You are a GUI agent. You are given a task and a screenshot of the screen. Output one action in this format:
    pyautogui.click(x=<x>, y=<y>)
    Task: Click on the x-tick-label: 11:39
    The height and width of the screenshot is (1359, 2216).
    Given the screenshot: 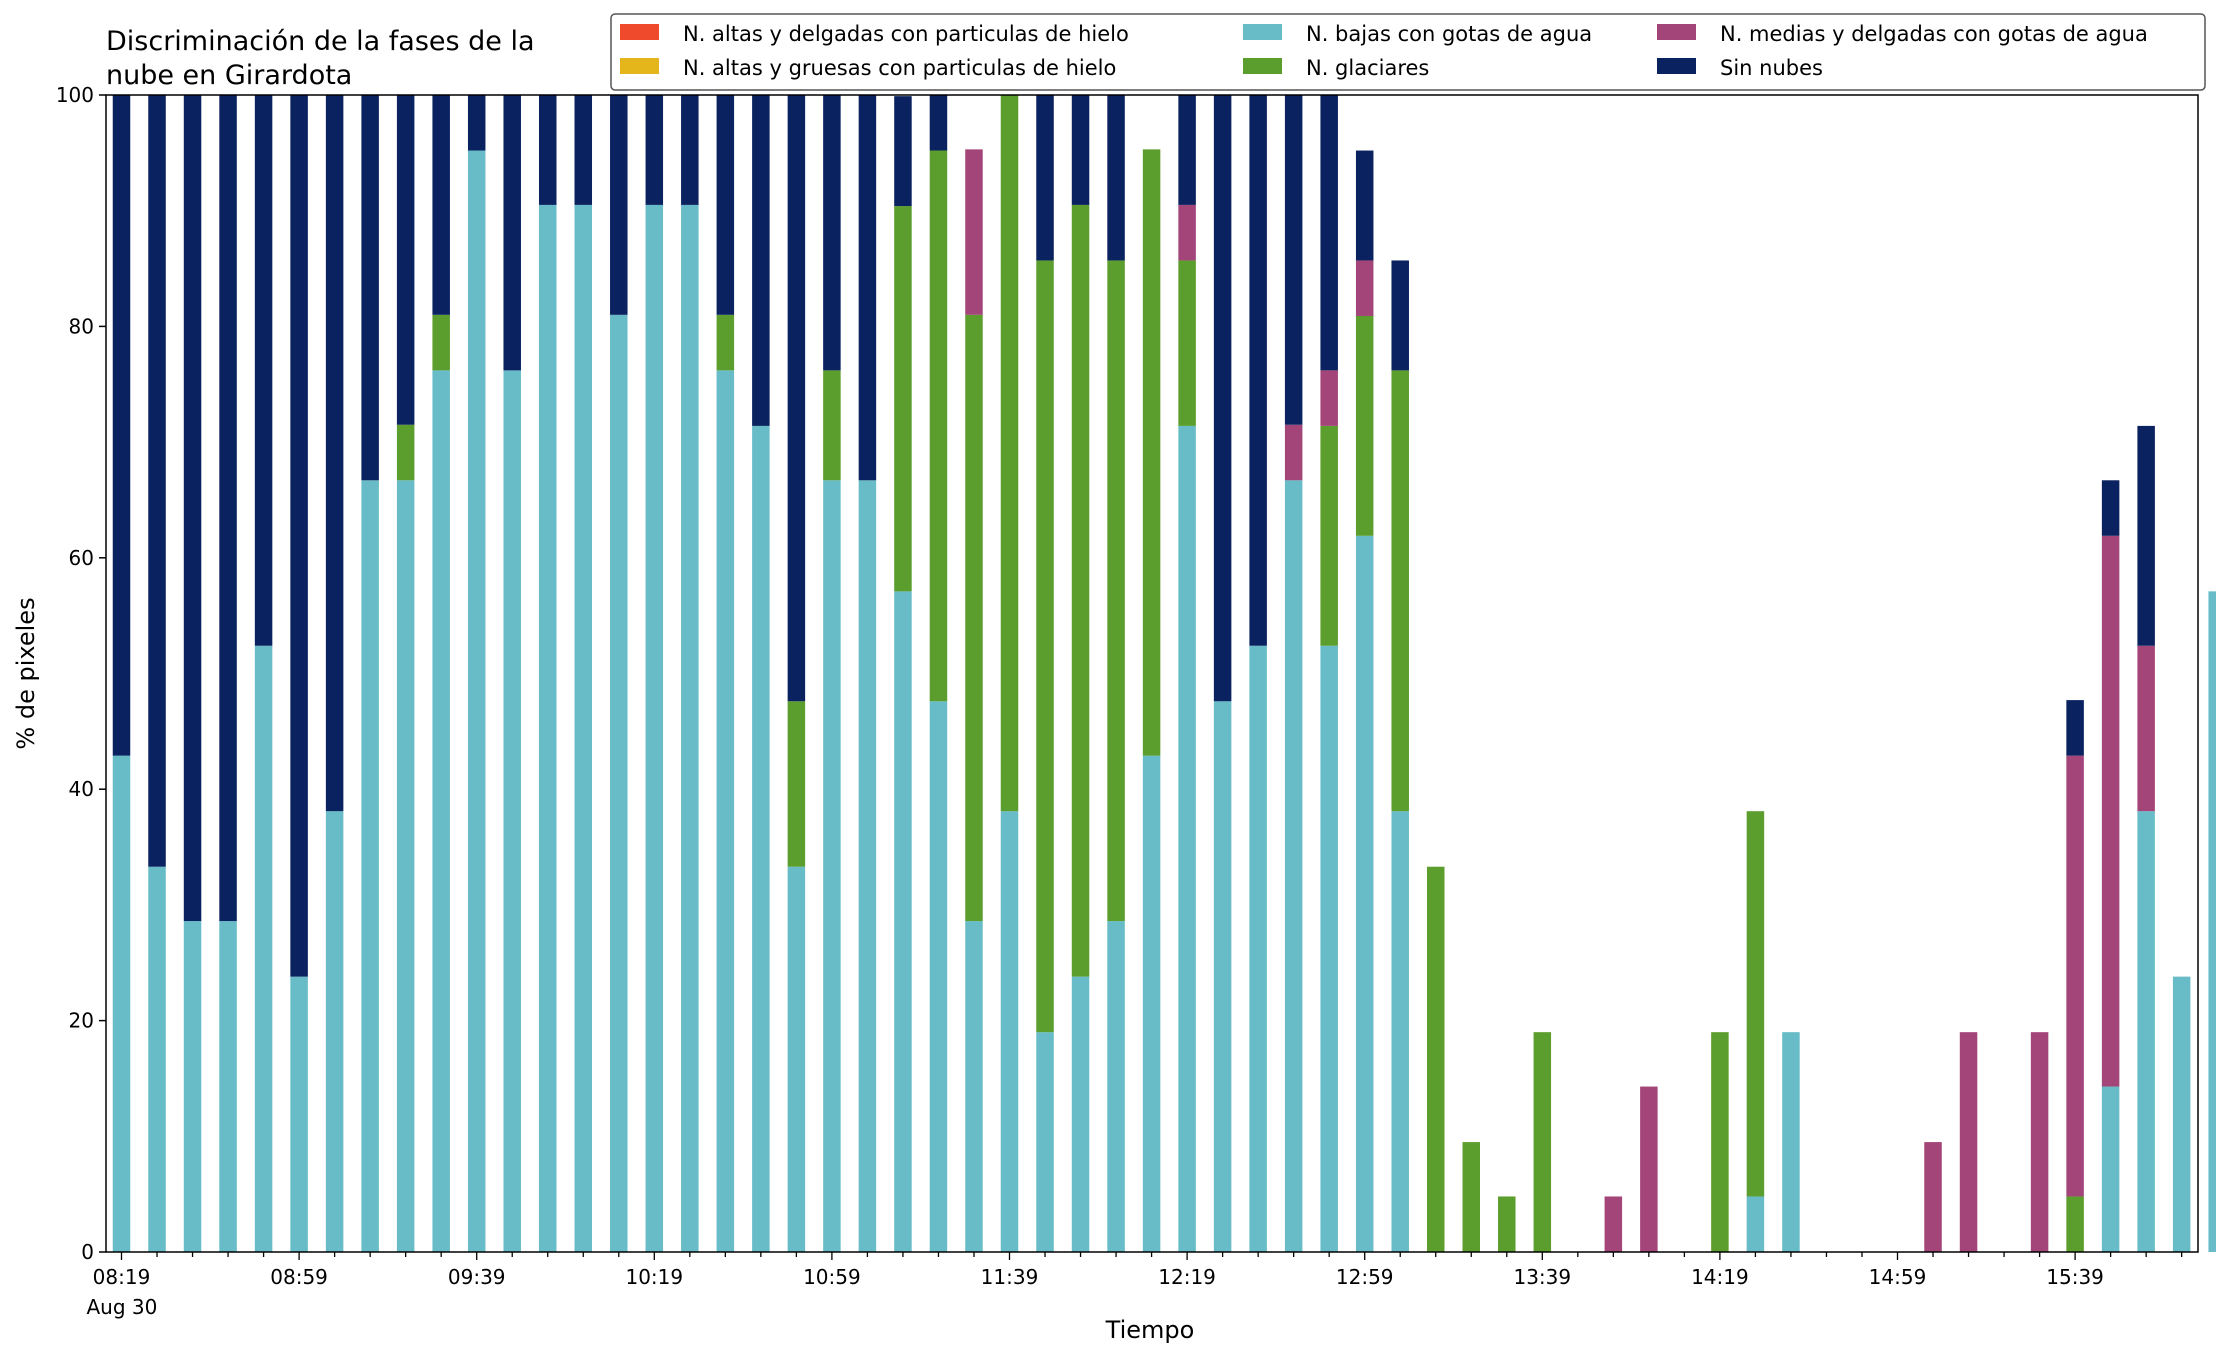 What is the action you would take?
    pyautogui.click(x=1010, y=1277)
    